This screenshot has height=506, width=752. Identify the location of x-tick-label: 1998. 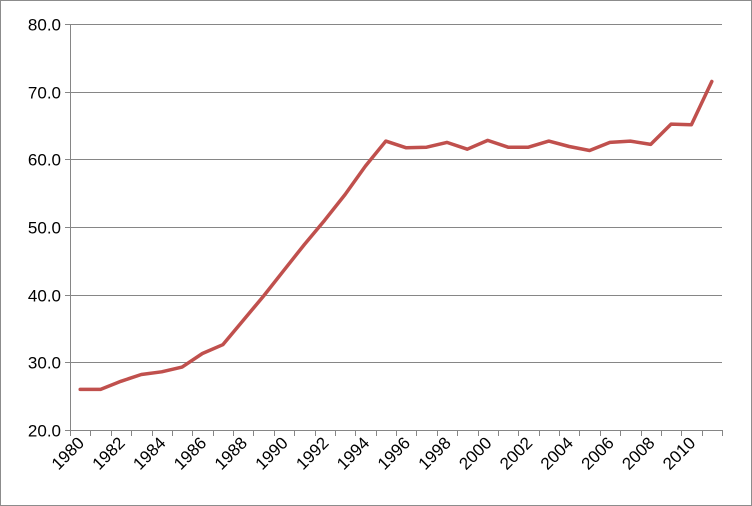
(435, 453).